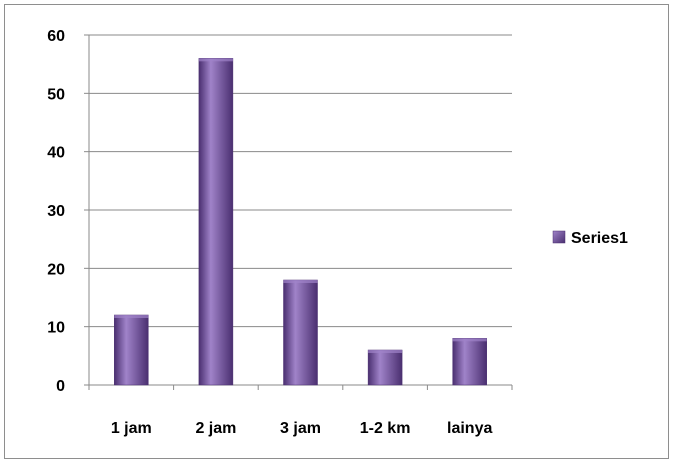 The image size is (675, 464). Describe the element at coordinates (469, 428) in the screenshot. I see `x-tick-label: lainya` at that location.